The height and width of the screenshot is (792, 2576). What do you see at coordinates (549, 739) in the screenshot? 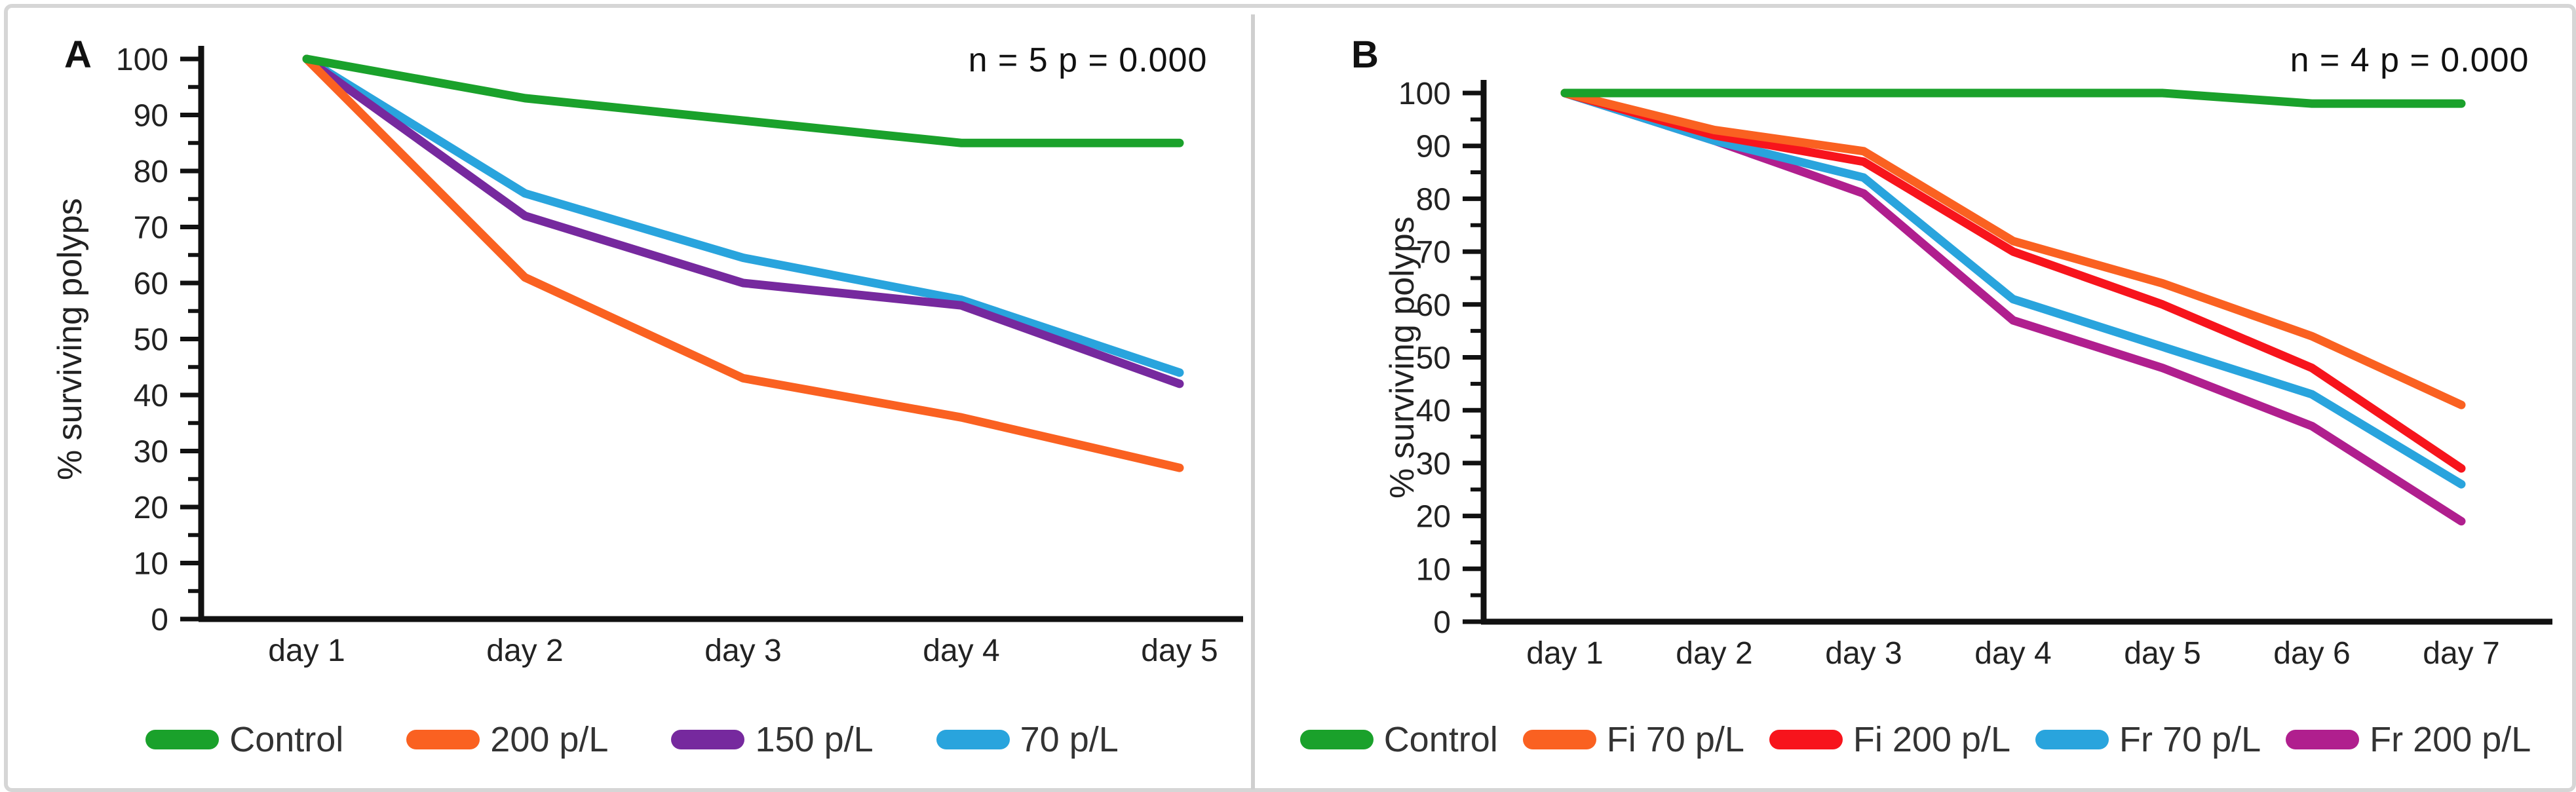
I see `legend-label: 200 p/L` at bounding box center [549, 739].